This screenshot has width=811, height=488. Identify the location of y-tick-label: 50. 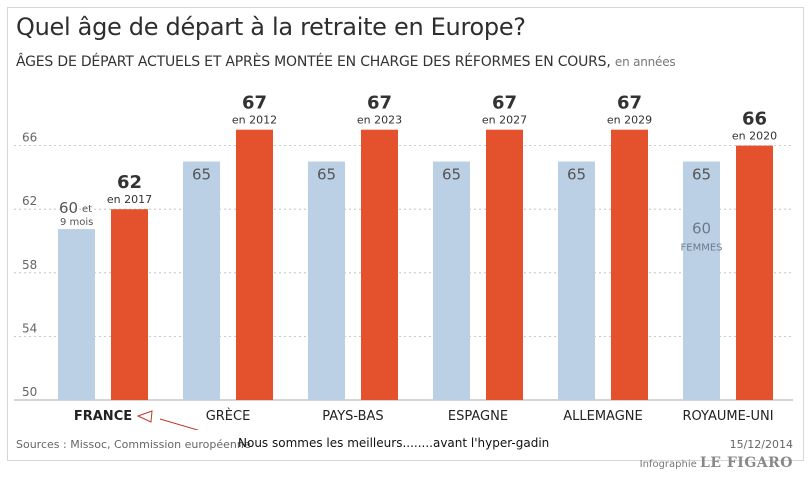
(29, 392).